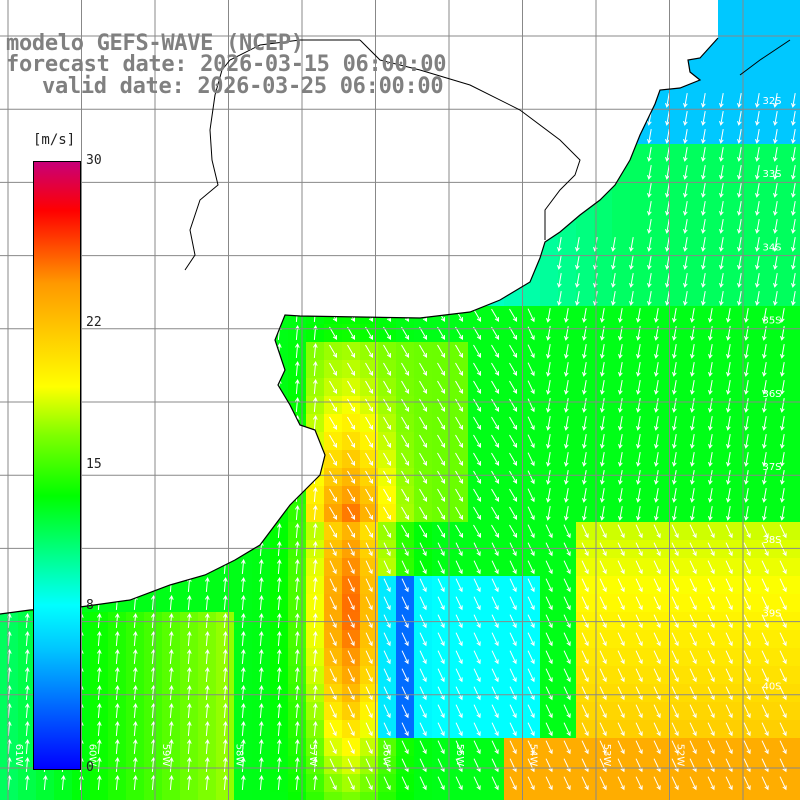 The width and height of the screenshot is (800, 800). I want to click on latitude-label: 40S, so click(771, 687).